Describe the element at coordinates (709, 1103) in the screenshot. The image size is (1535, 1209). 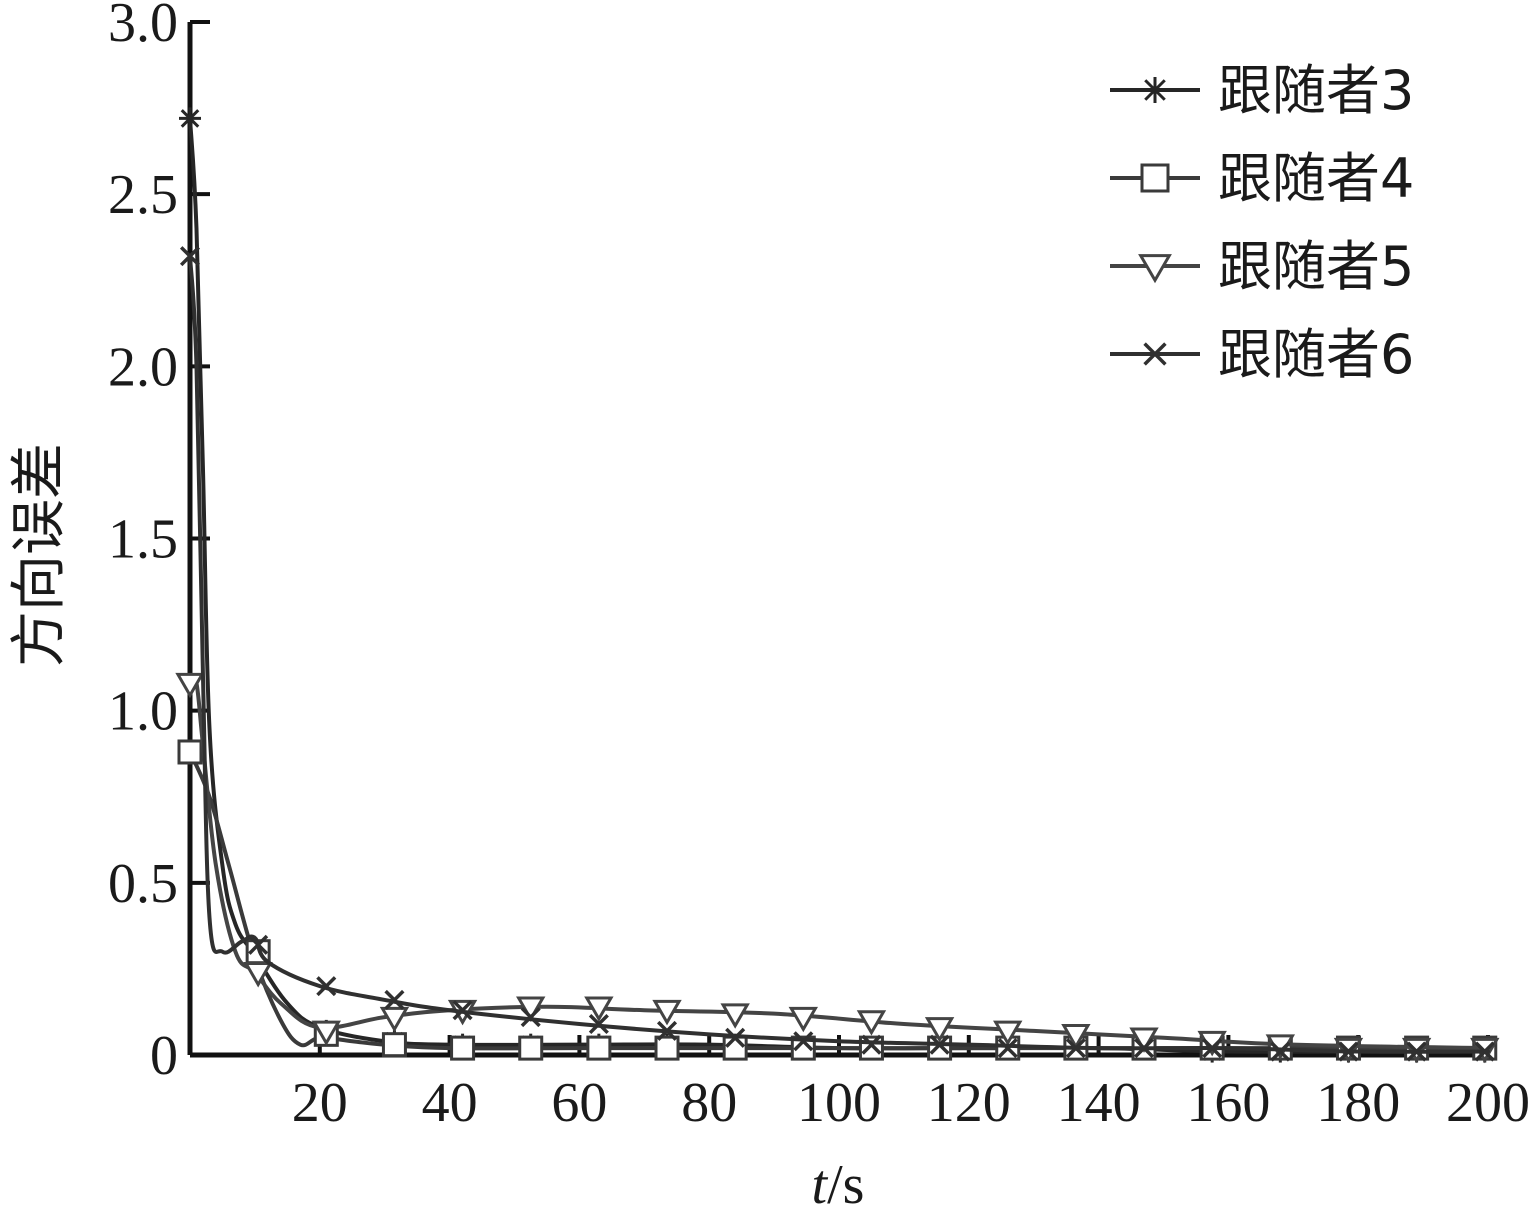
I see `x-tick-label: 80` at that location.